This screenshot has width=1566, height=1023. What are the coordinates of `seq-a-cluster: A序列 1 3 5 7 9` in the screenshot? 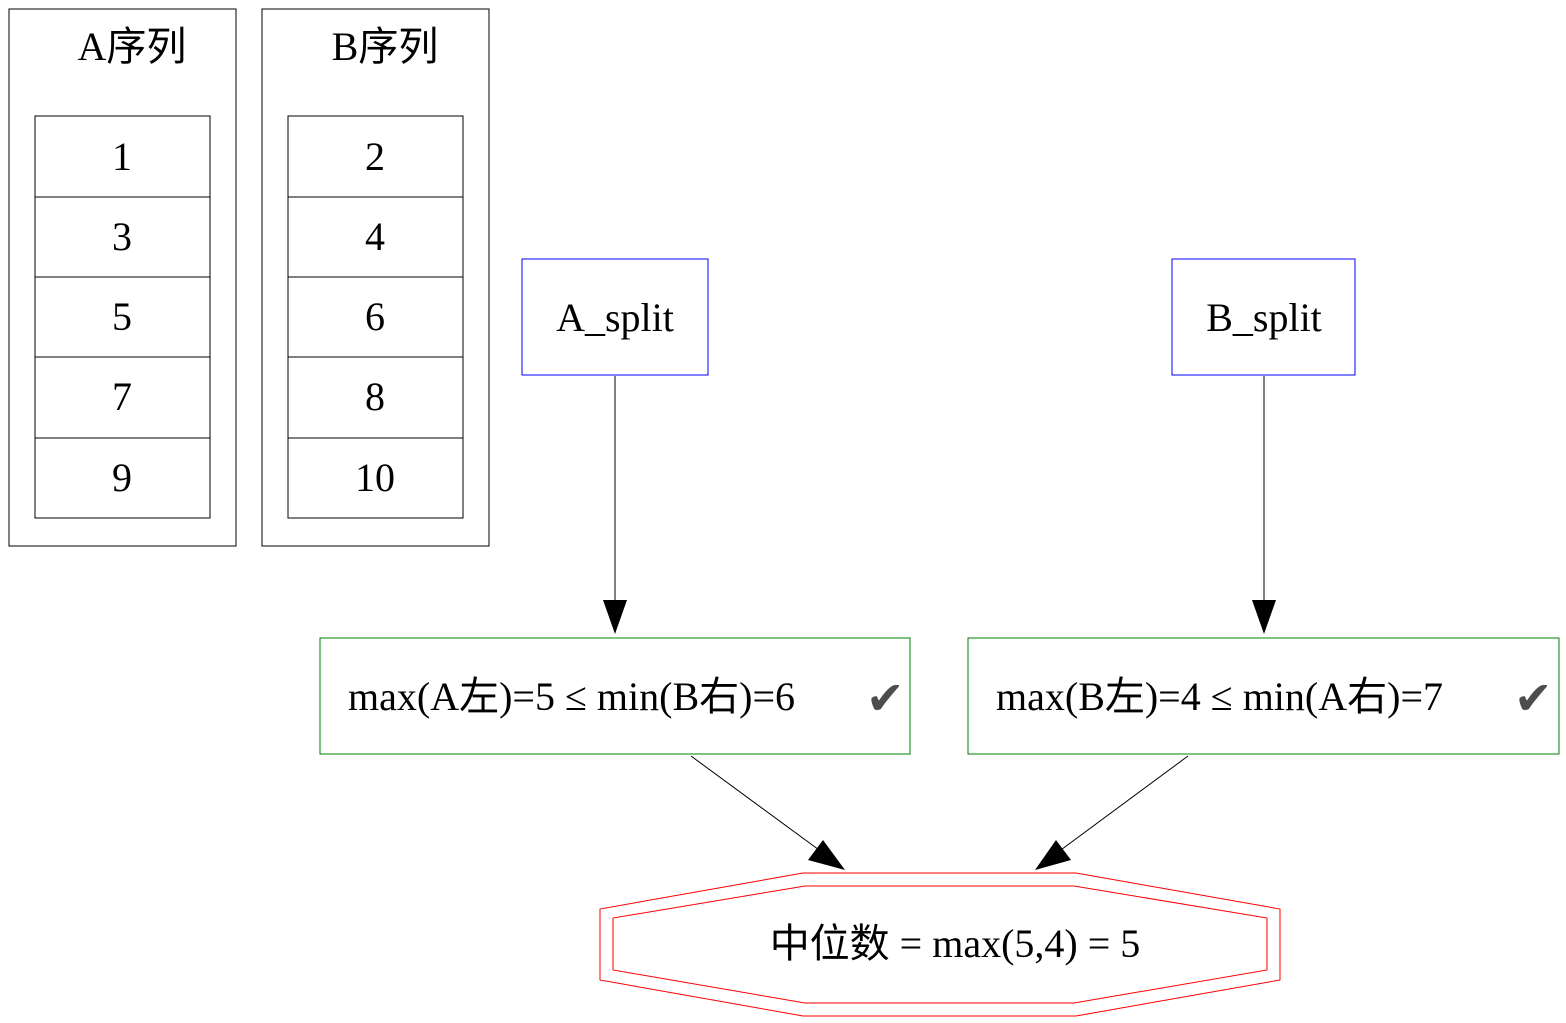 It's located at (122, 277).